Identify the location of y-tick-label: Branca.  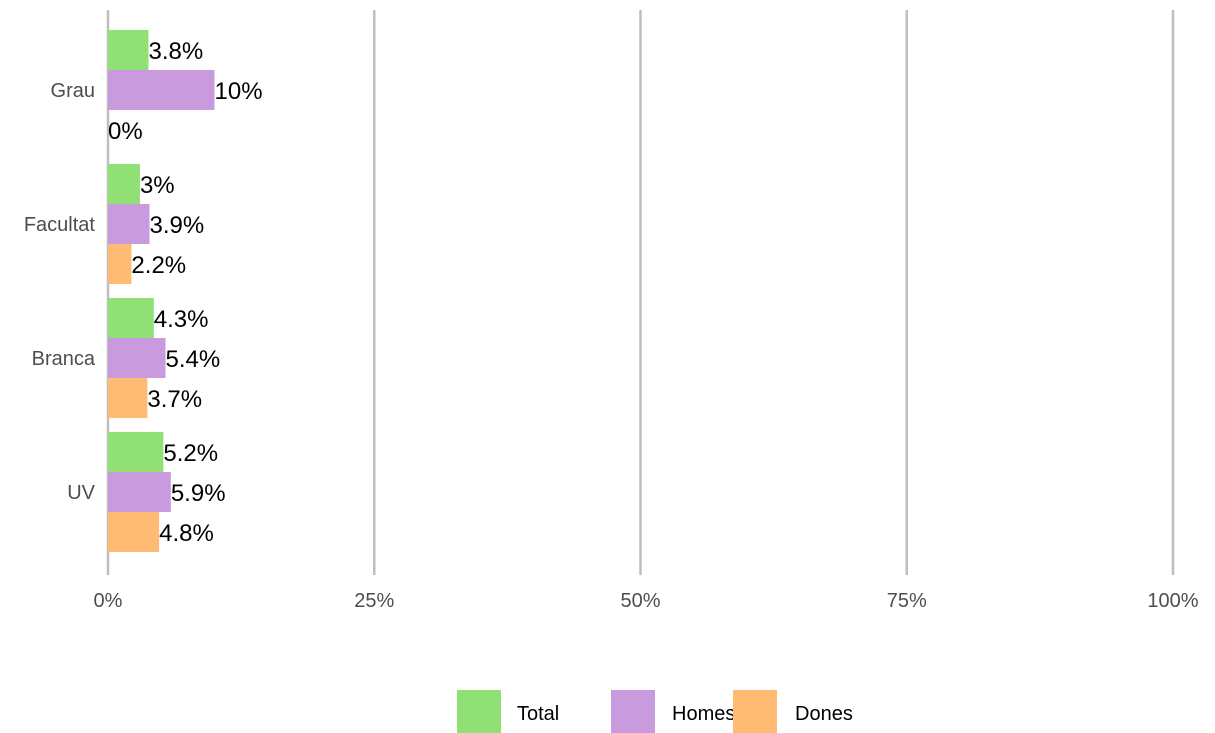
(64, 359).